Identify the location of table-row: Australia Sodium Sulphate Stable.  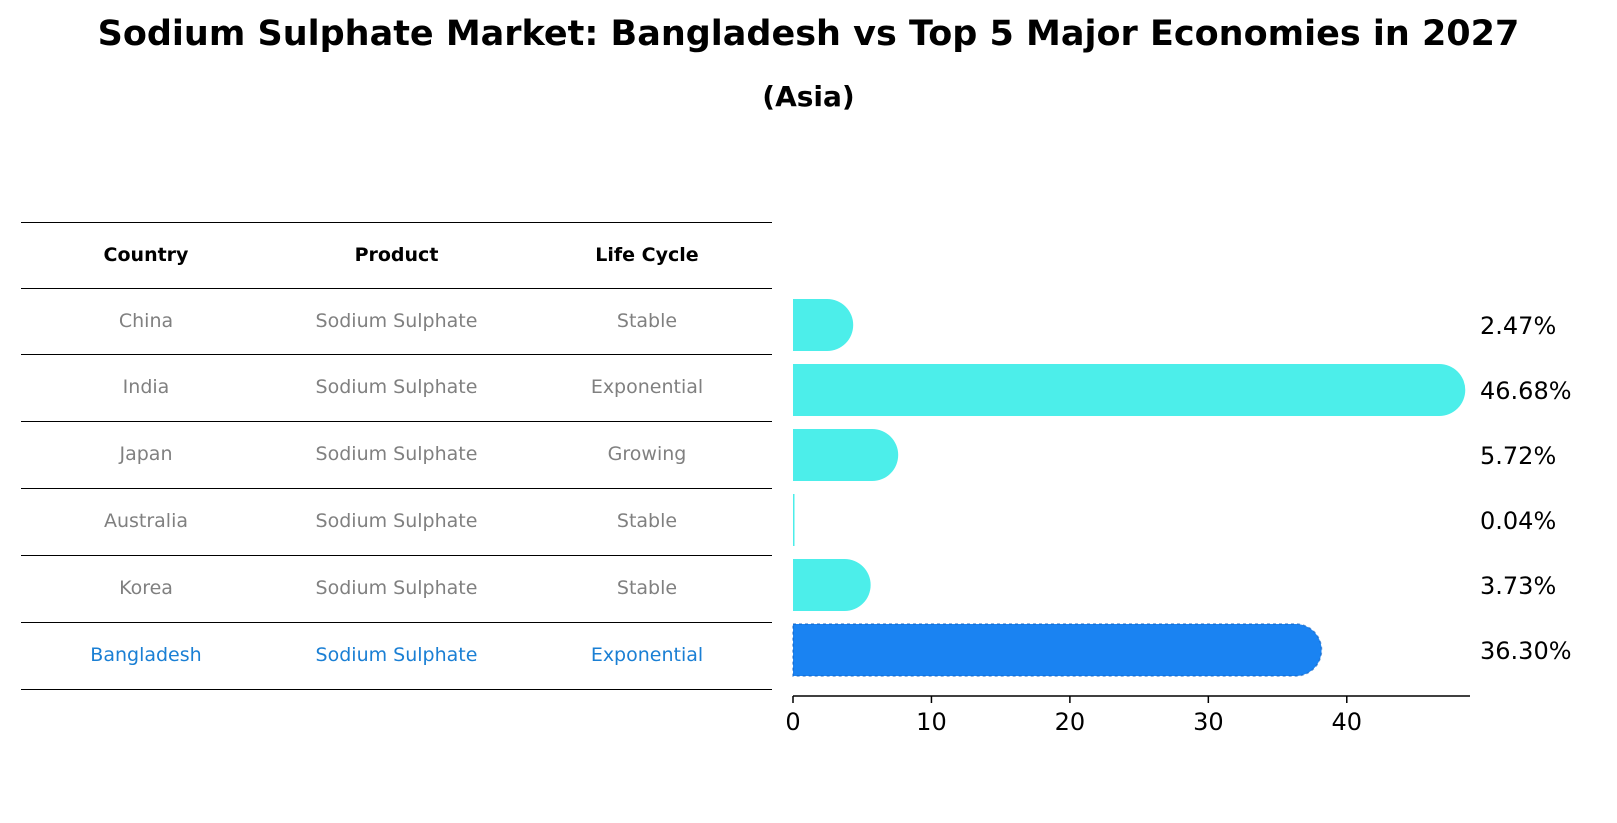
(396, 521).